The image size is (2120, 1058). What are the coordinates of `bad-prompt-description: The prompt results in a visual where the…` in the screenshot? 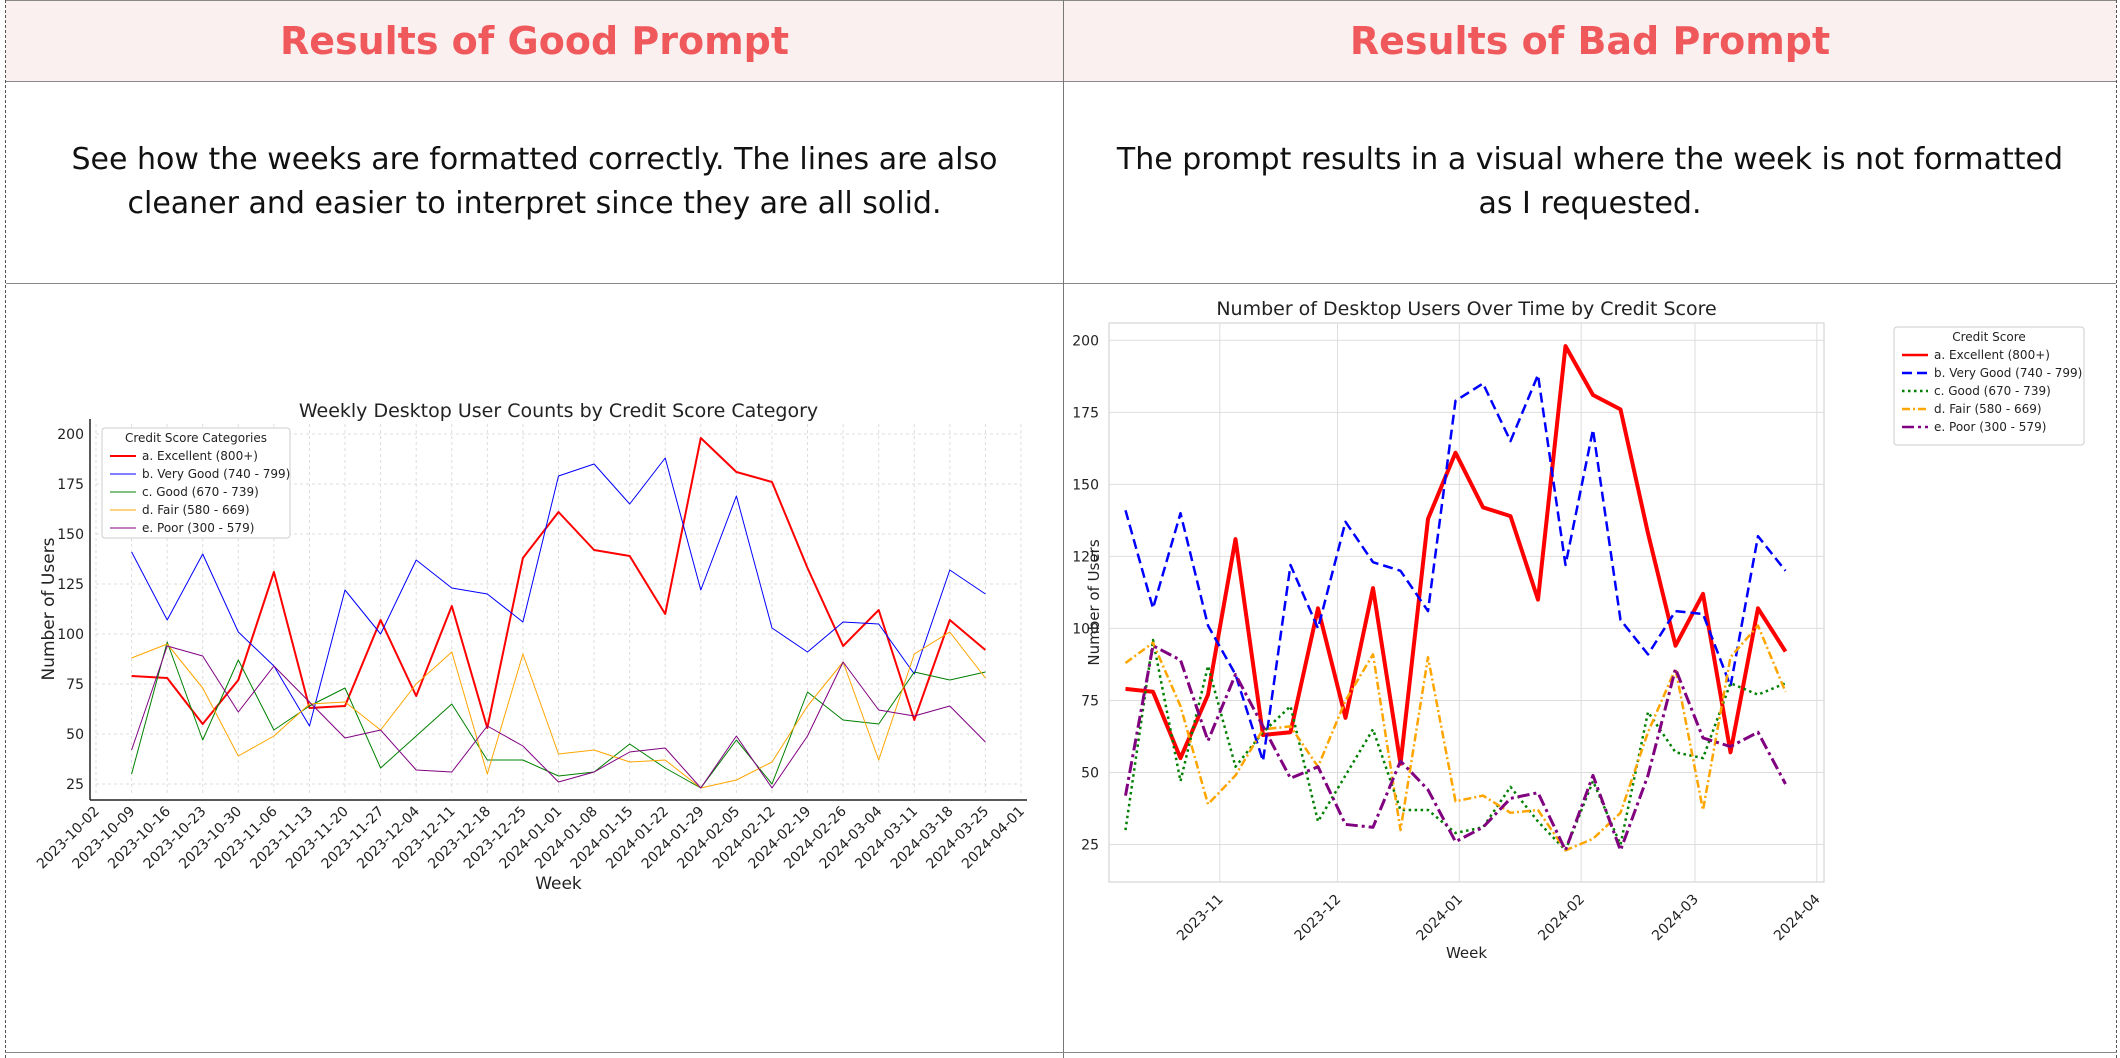 It's located at (1590, 181).